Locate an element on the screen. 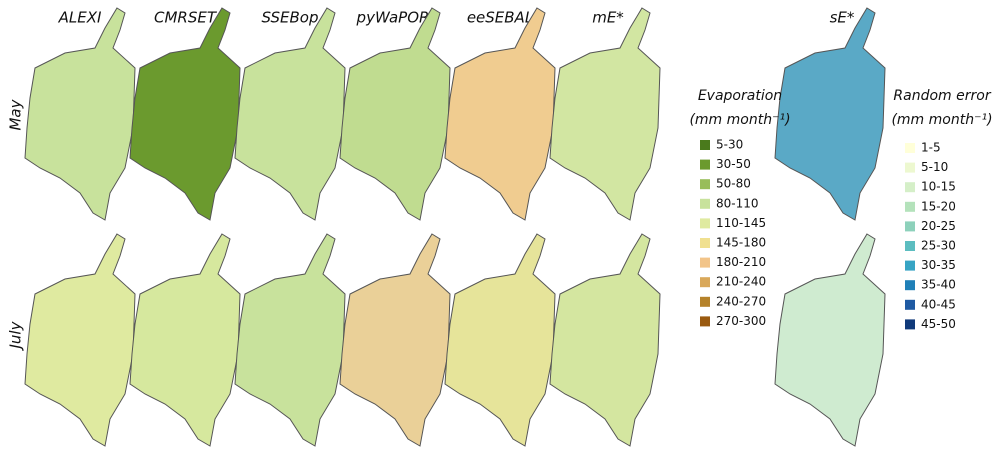 The height and width of the screenshot is (455, 995). legend-label: 110-145 is located at coordinates (741, 223).